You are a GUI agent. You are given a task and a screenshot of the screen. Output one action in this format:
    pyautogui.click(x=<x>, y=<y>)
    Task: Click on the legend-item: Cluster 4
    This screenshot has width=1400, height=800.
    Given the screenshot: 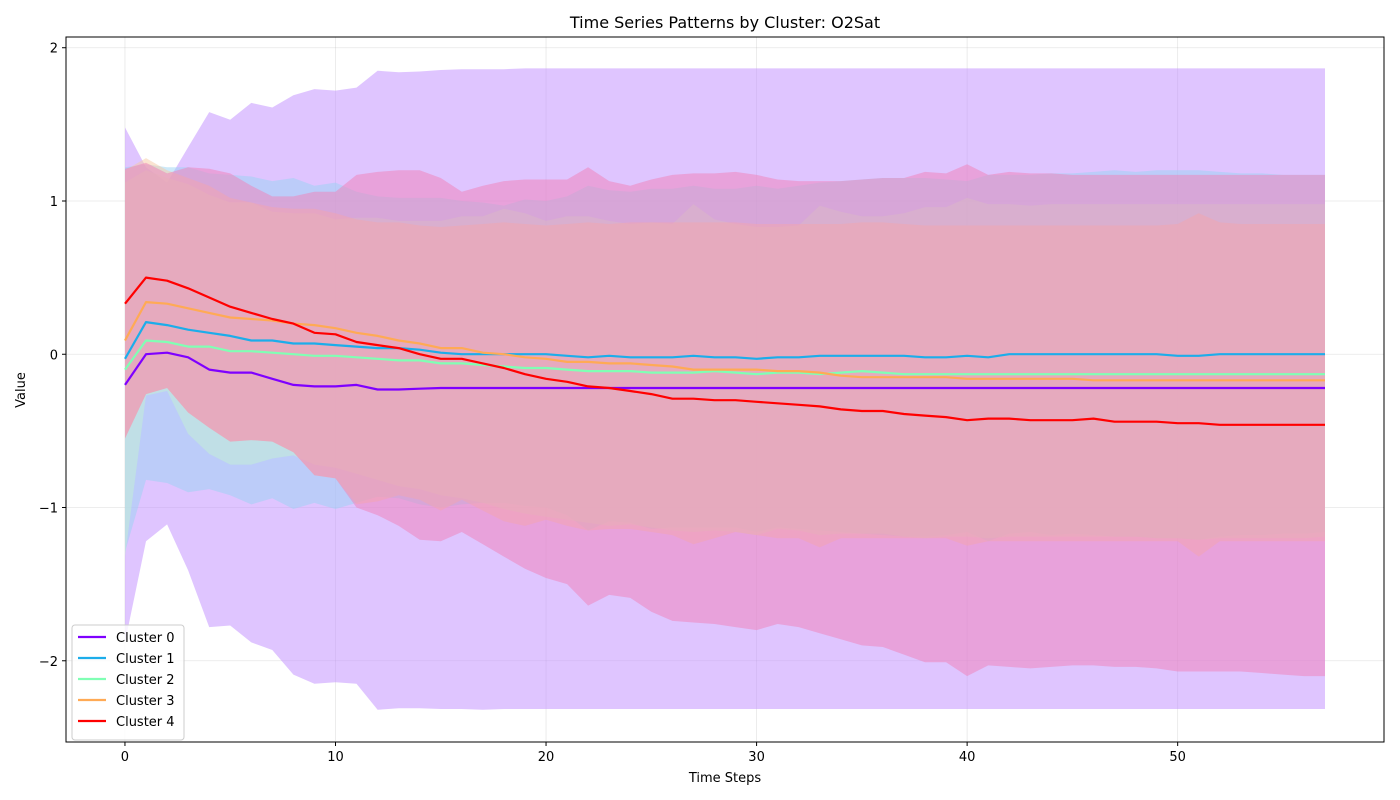 What is the action you would take?
    pyautogui.click(x=126, y=722)
    